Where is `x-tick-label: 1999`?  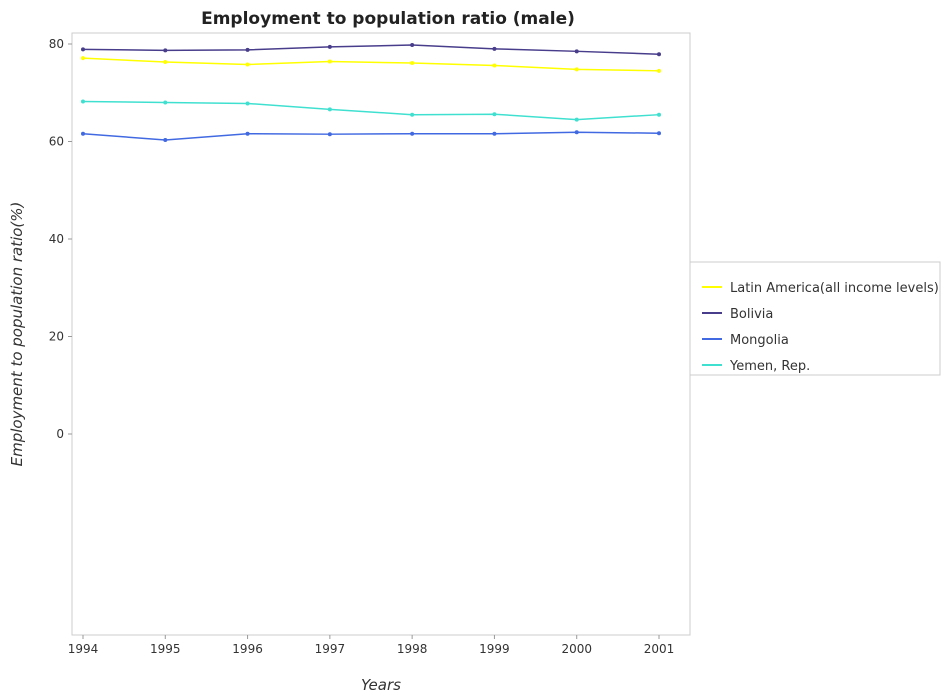 x-tick-label: 1999 is located at coordinates (494, 649).